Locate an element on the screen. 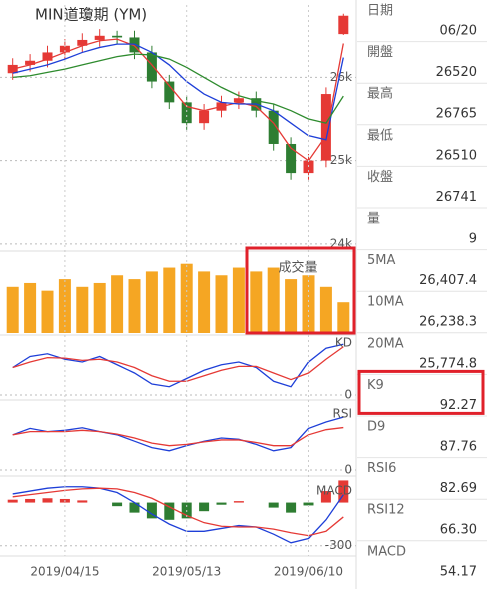 The image size is (487, 589). info-value: 92.27 is located at coordinates (458, 405).